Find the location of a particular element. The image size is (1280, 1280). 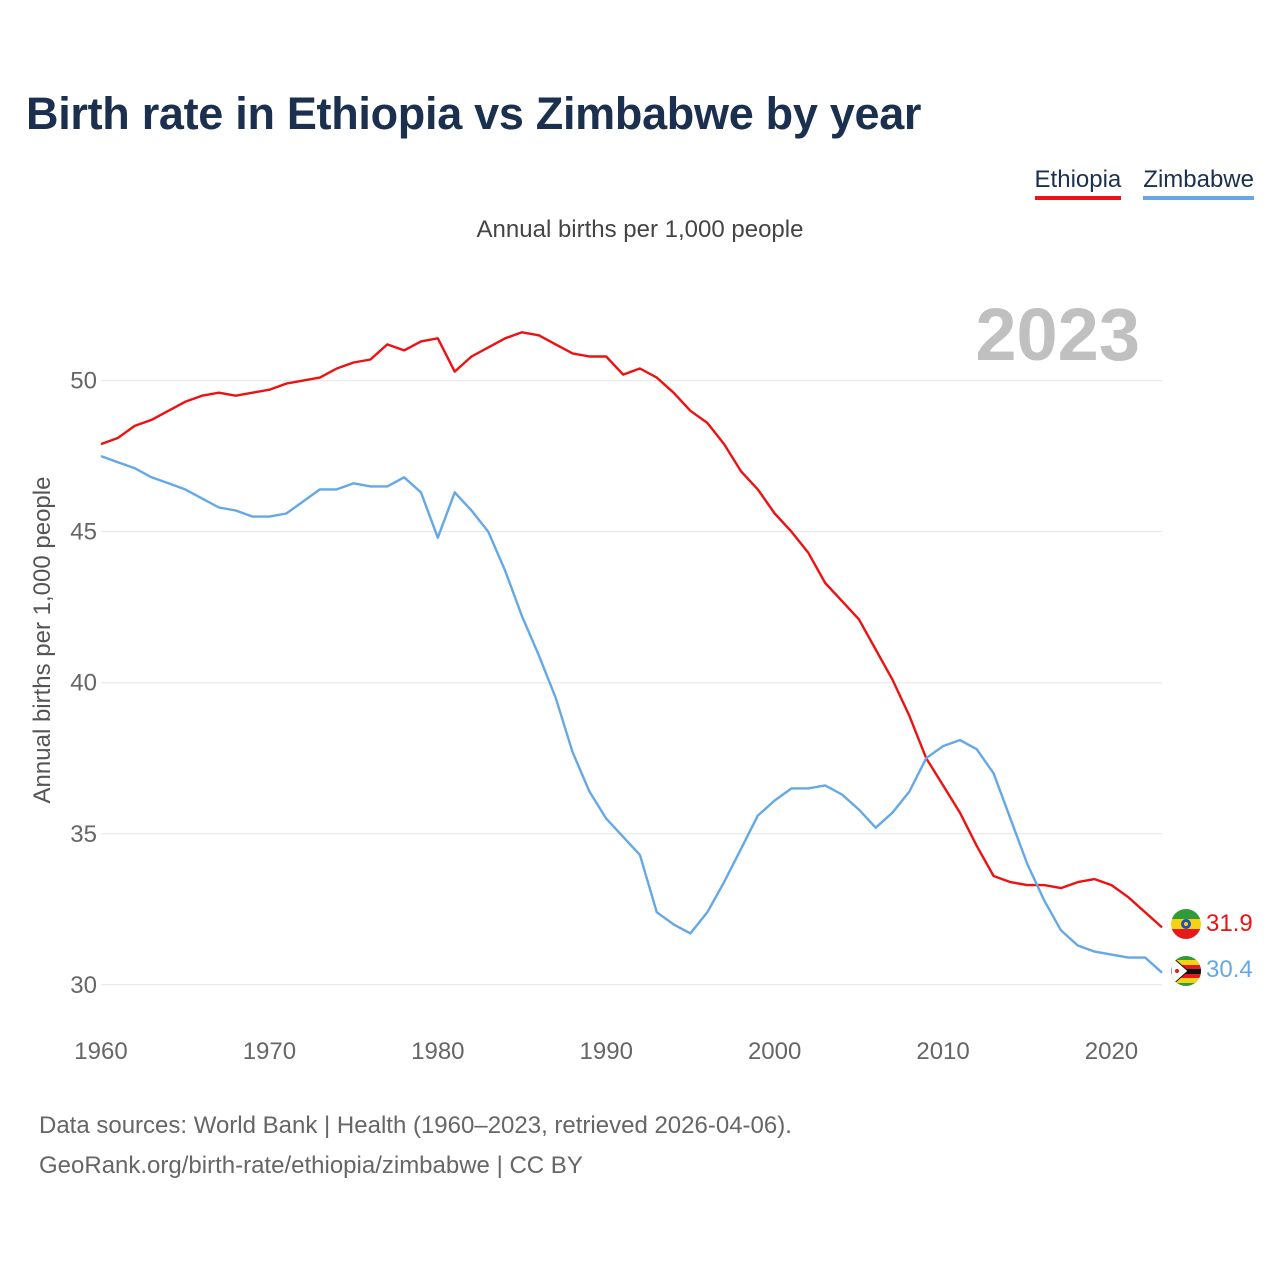

x-tick-label-1960: 1960 is located at coordinates (100, 1051).